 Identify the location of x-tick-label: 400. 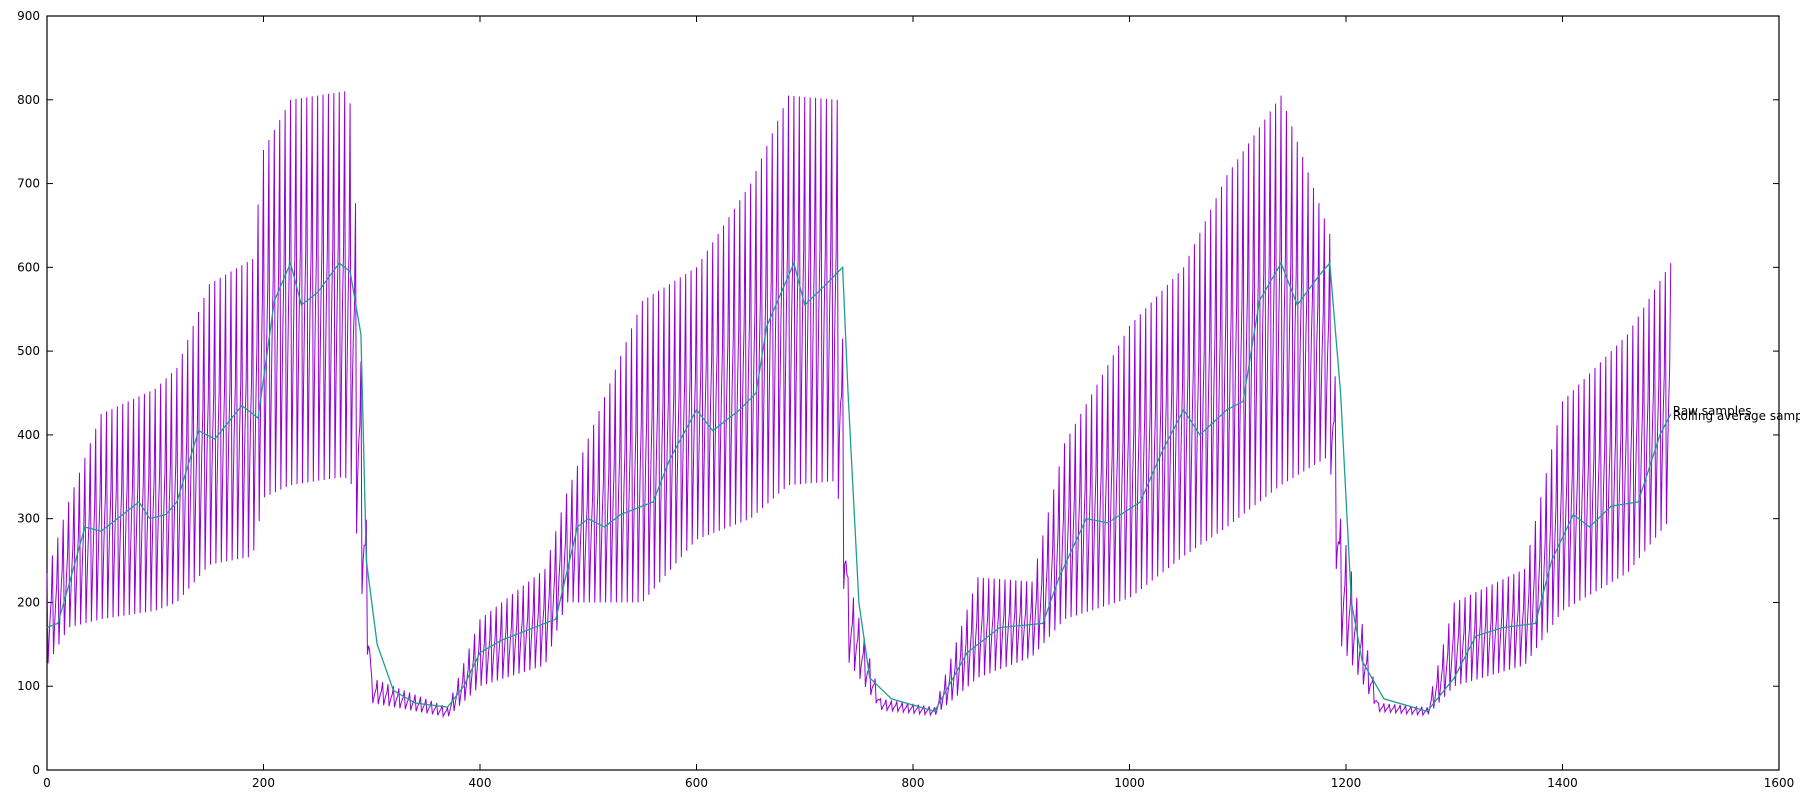
(480, 783).